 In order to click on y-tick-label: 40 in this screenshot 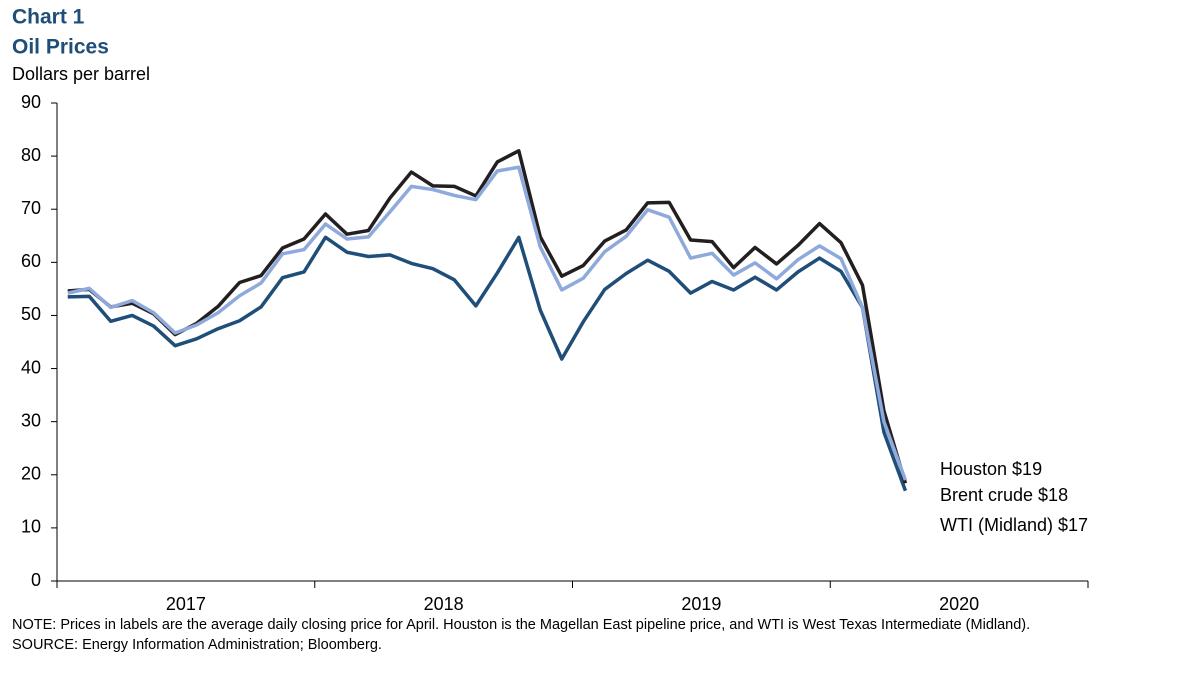, I will do `click(31, 367)`.